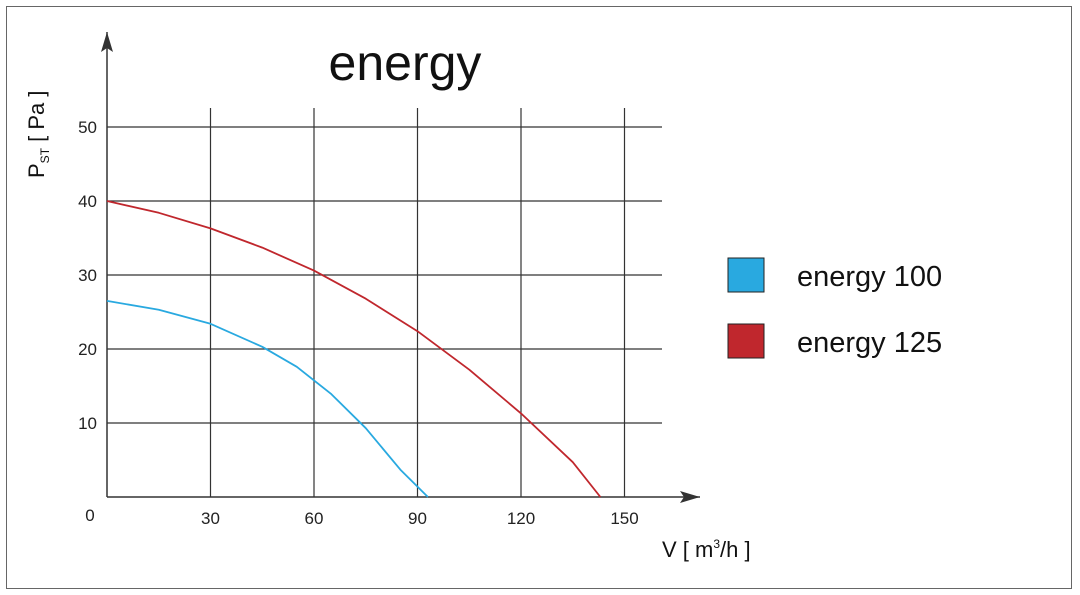 This screenshot has height=595, width=1080. Describe the element at coordinates (624, 518) in the screenshot. I see `x-tick-label: 150` at that location.